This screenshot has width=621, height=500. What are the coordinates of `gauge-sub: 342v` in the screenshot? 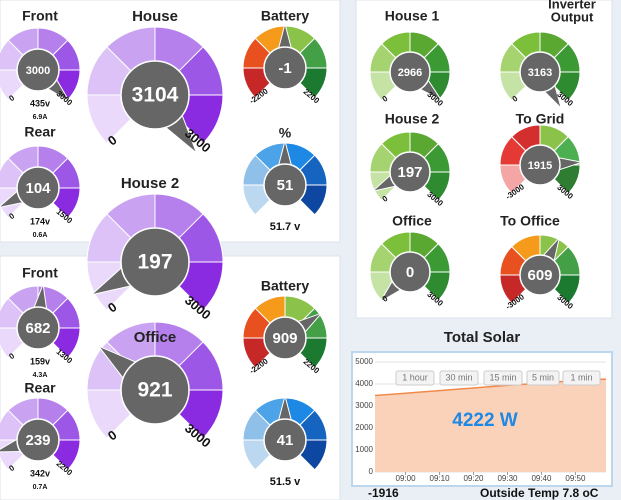 It's located at (40, 473).